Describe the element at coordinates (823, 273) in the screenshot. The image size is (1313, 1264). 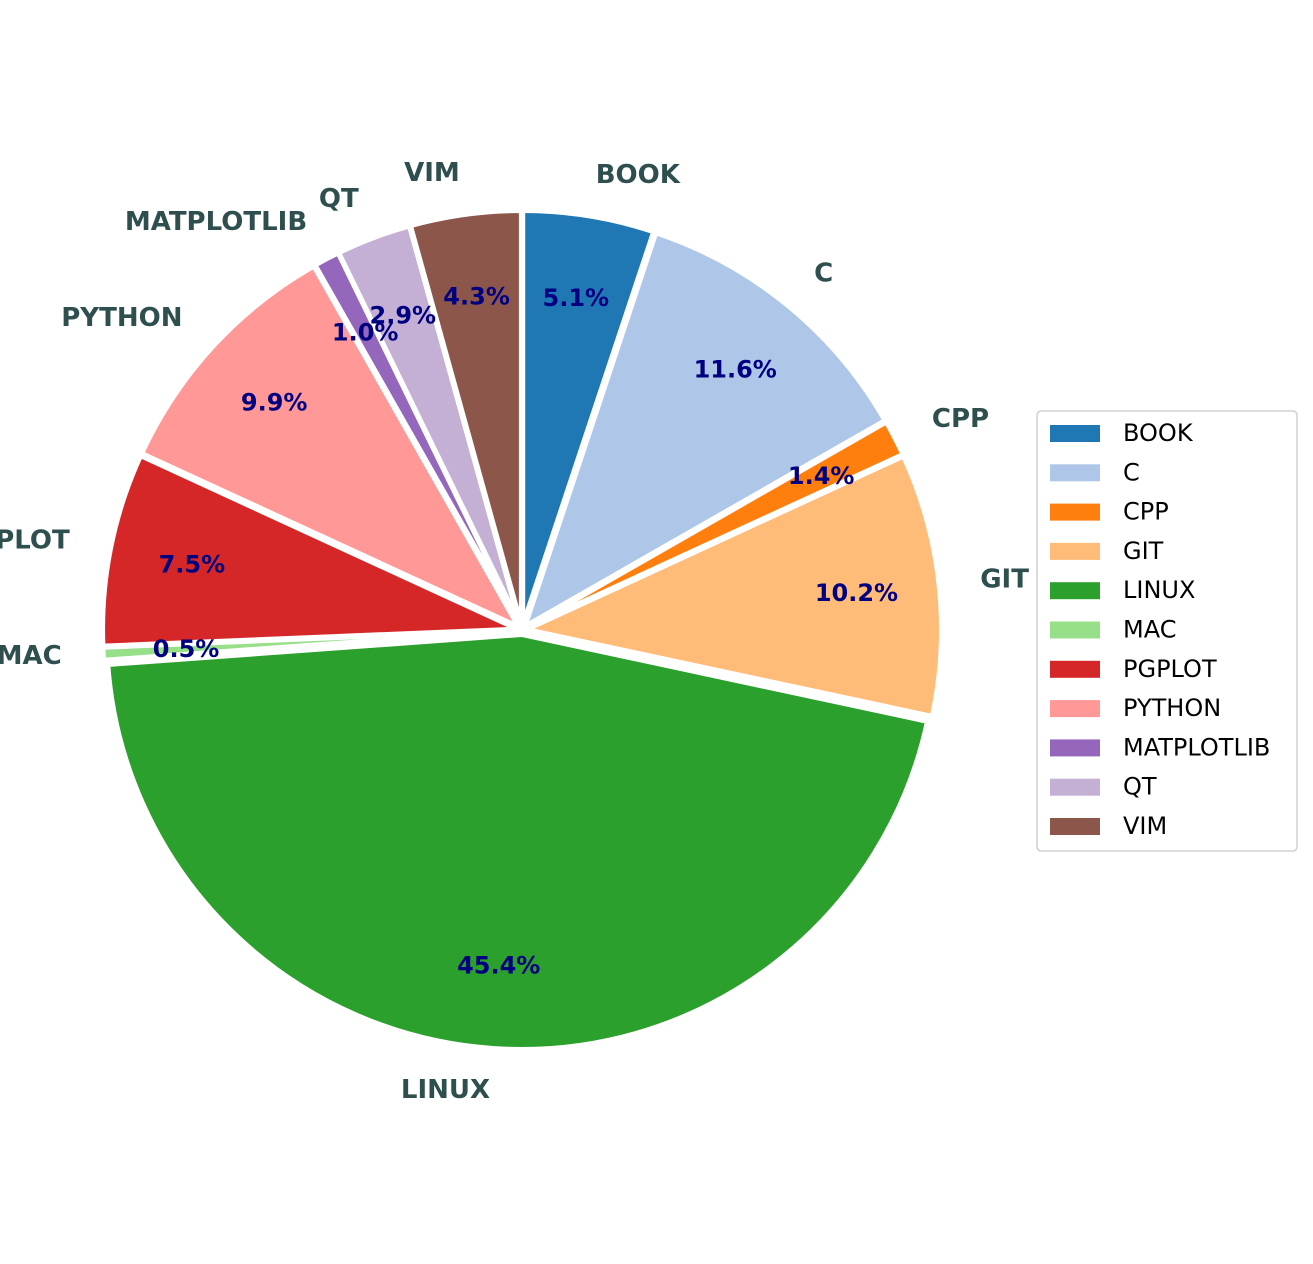
I see `slice-label-c: C` at that location.